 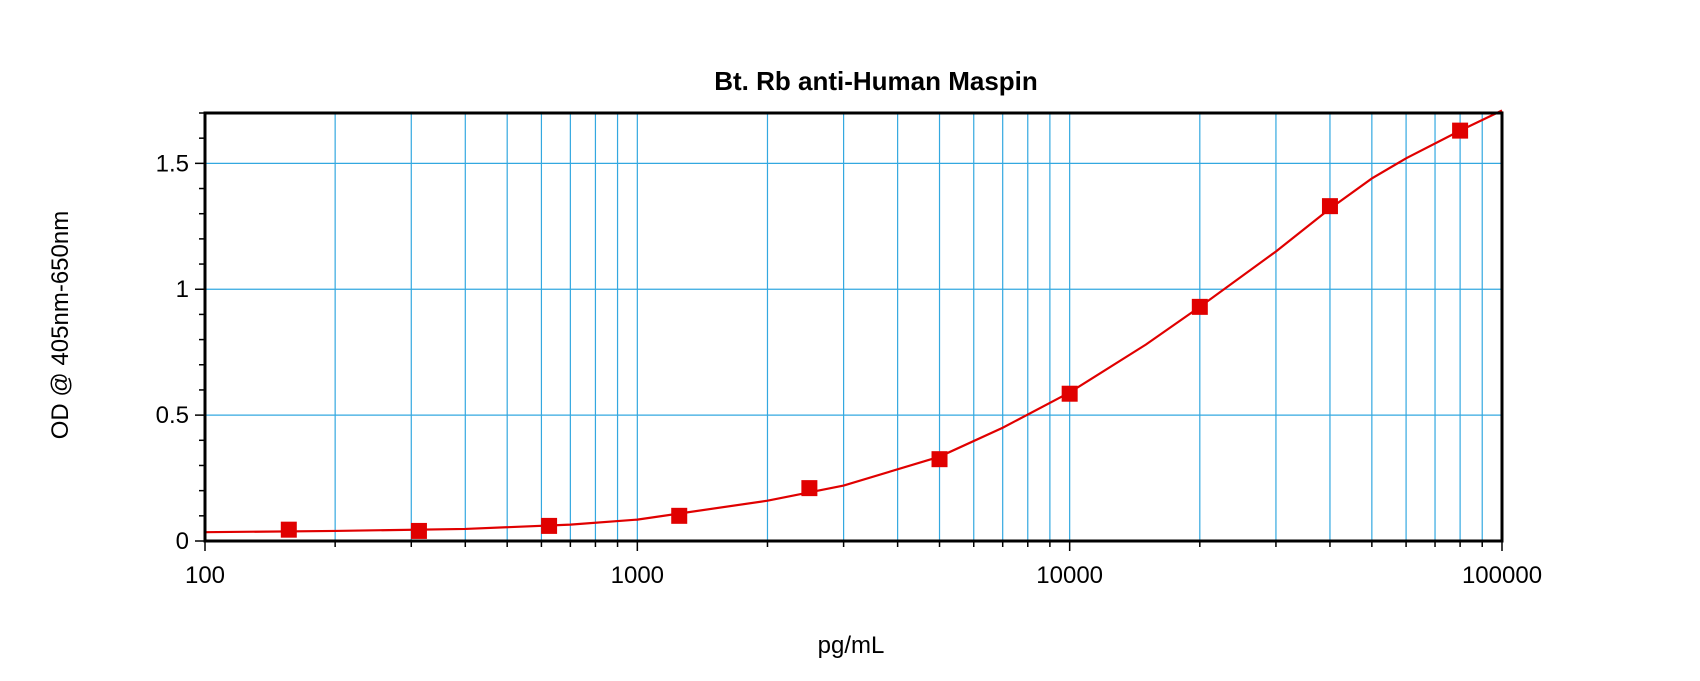 I want to click on x-tick-label: 100000, so click(x=1502, y=575).